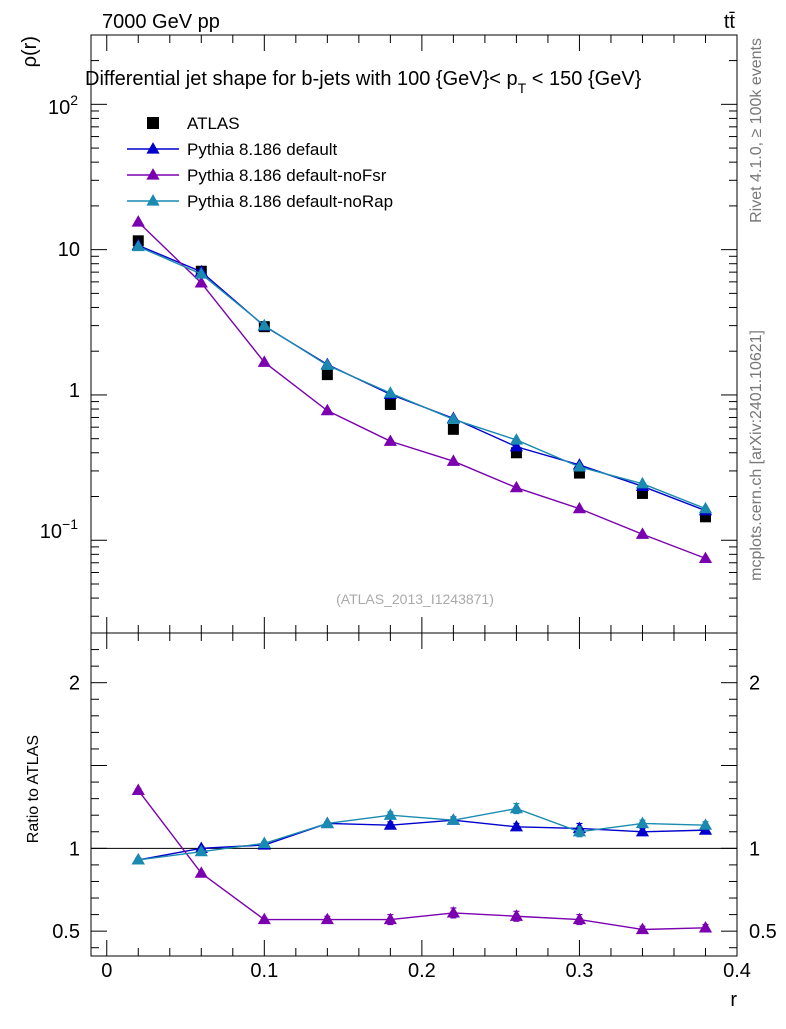 This screenshot has height=1029, width=786. I want to click on energy-label: 7000 GeV pp, so click(161, 22).